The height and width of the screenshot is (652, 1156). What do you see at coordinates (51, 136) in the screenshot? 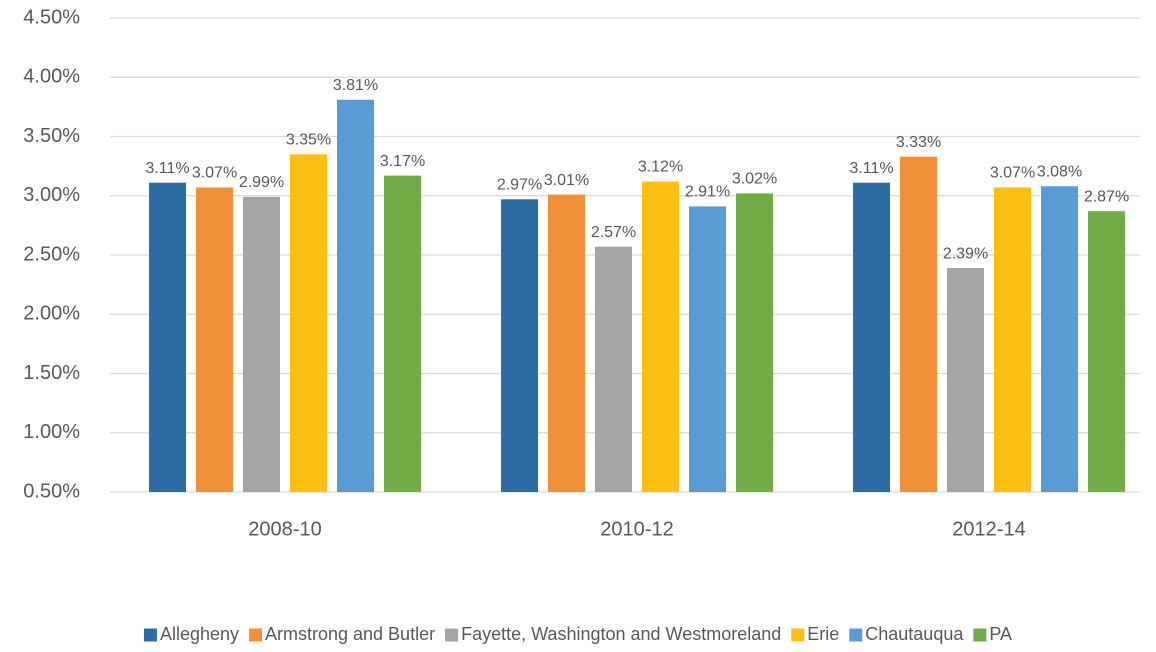
I see `y-tick-label: 3.50%` at bounding box center [51, 136].